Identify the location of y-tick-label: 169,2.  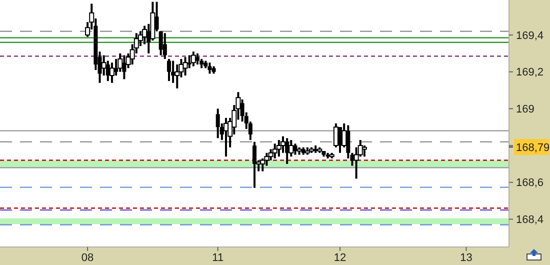
(530, 72).